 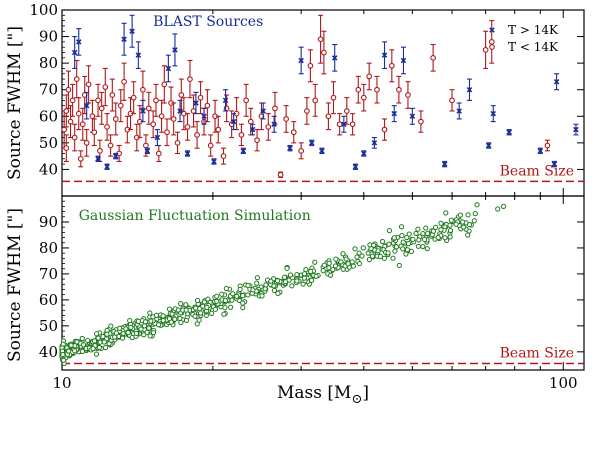 What do you see at coordinates (537, 354) in the screenshot?
I see `bottom-beam-size-label: Beam Size` at bounding box center [537, 354].